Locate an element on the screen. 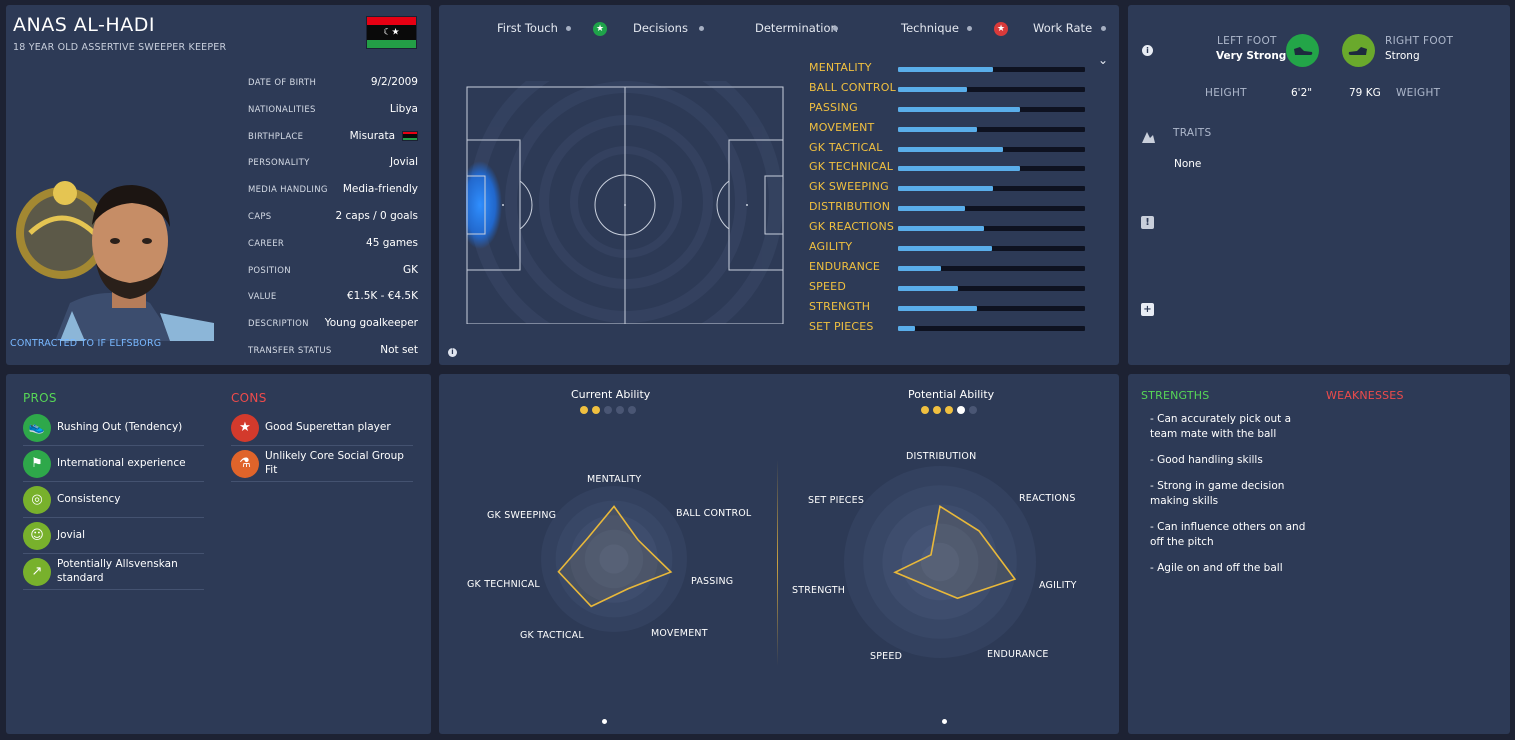 The height and width of the screenshot is (740, 1515). attribute-row: STRENGTH is located at coordinates (954, 309).